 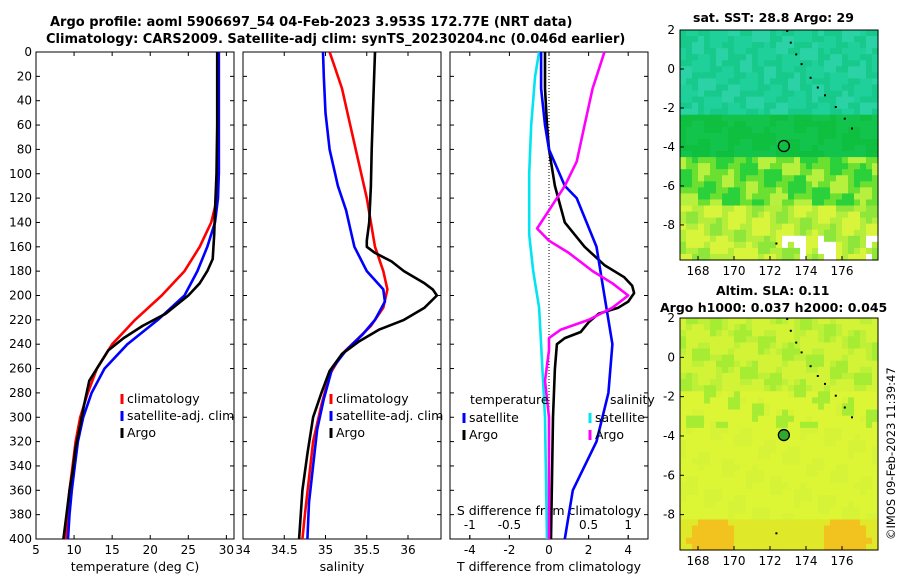 What do you see at coordinates (20, 222) in the screenshot?
I see `depth-tick-label: 140` at bounding box center [20, 222].